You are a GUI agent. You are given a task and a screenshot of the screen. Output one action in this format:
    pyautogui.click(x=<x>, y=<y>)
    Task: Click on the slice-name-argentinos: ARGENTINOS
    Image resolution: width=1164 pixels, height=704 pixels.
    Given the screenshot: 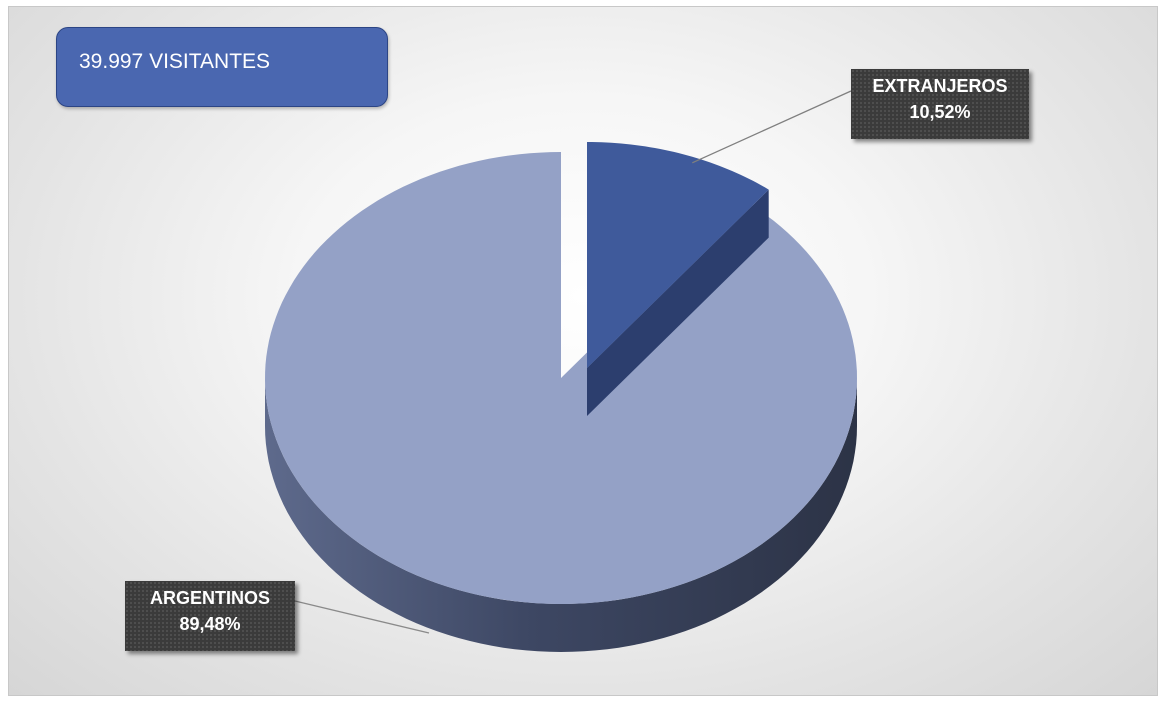 What is the action you would take?
    pyautogui.click(x=209, y=598)
    